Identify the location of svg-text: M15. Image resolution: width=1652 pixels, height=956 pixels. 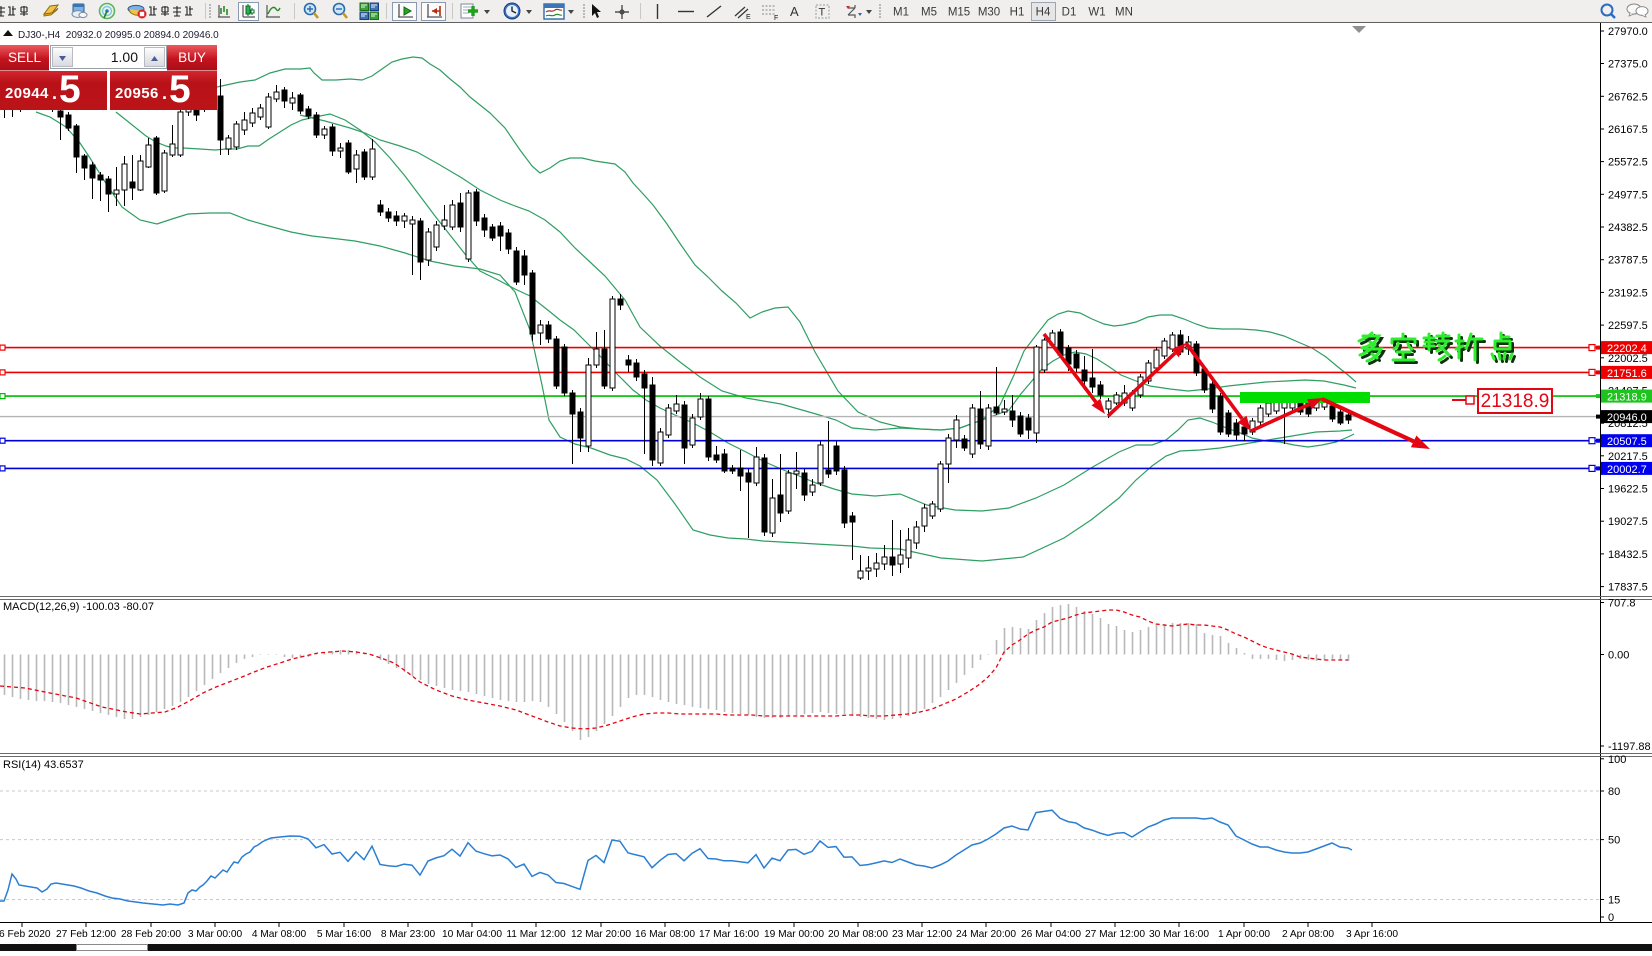
(959, 13).